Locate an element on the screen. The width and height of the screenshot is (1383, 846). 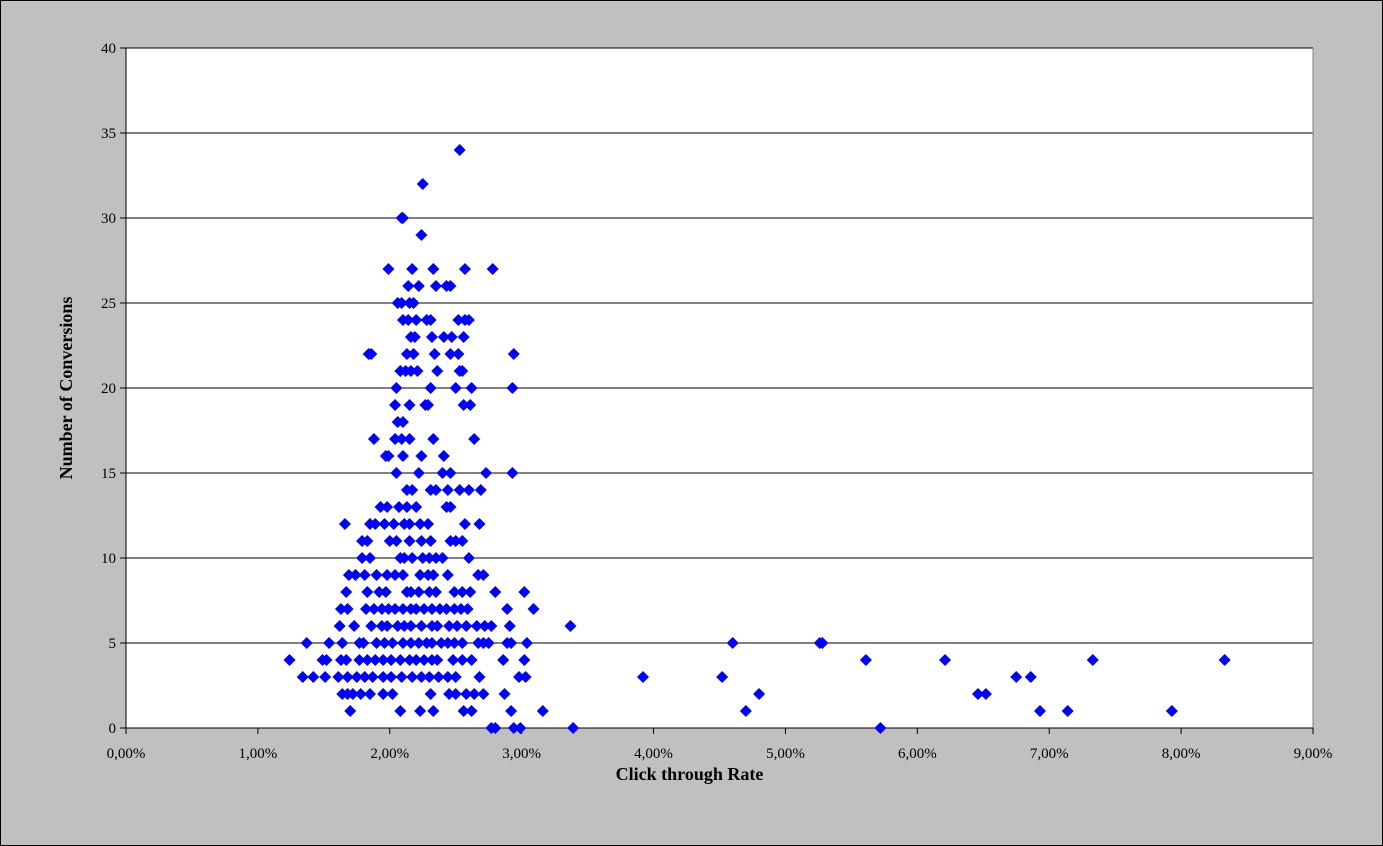
y-tick-label: 10 is located at coordinates (108, 559).